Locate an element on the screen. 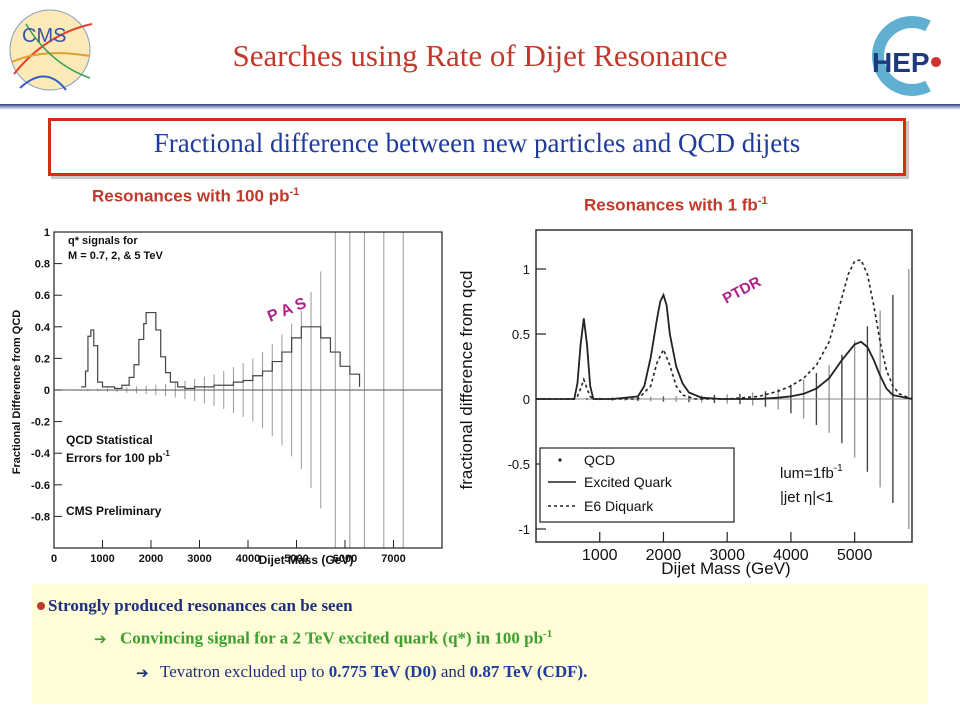 The width and height of the screenshot is (960, 720). hep-logo: HEP is located at coordinates (906, 56).